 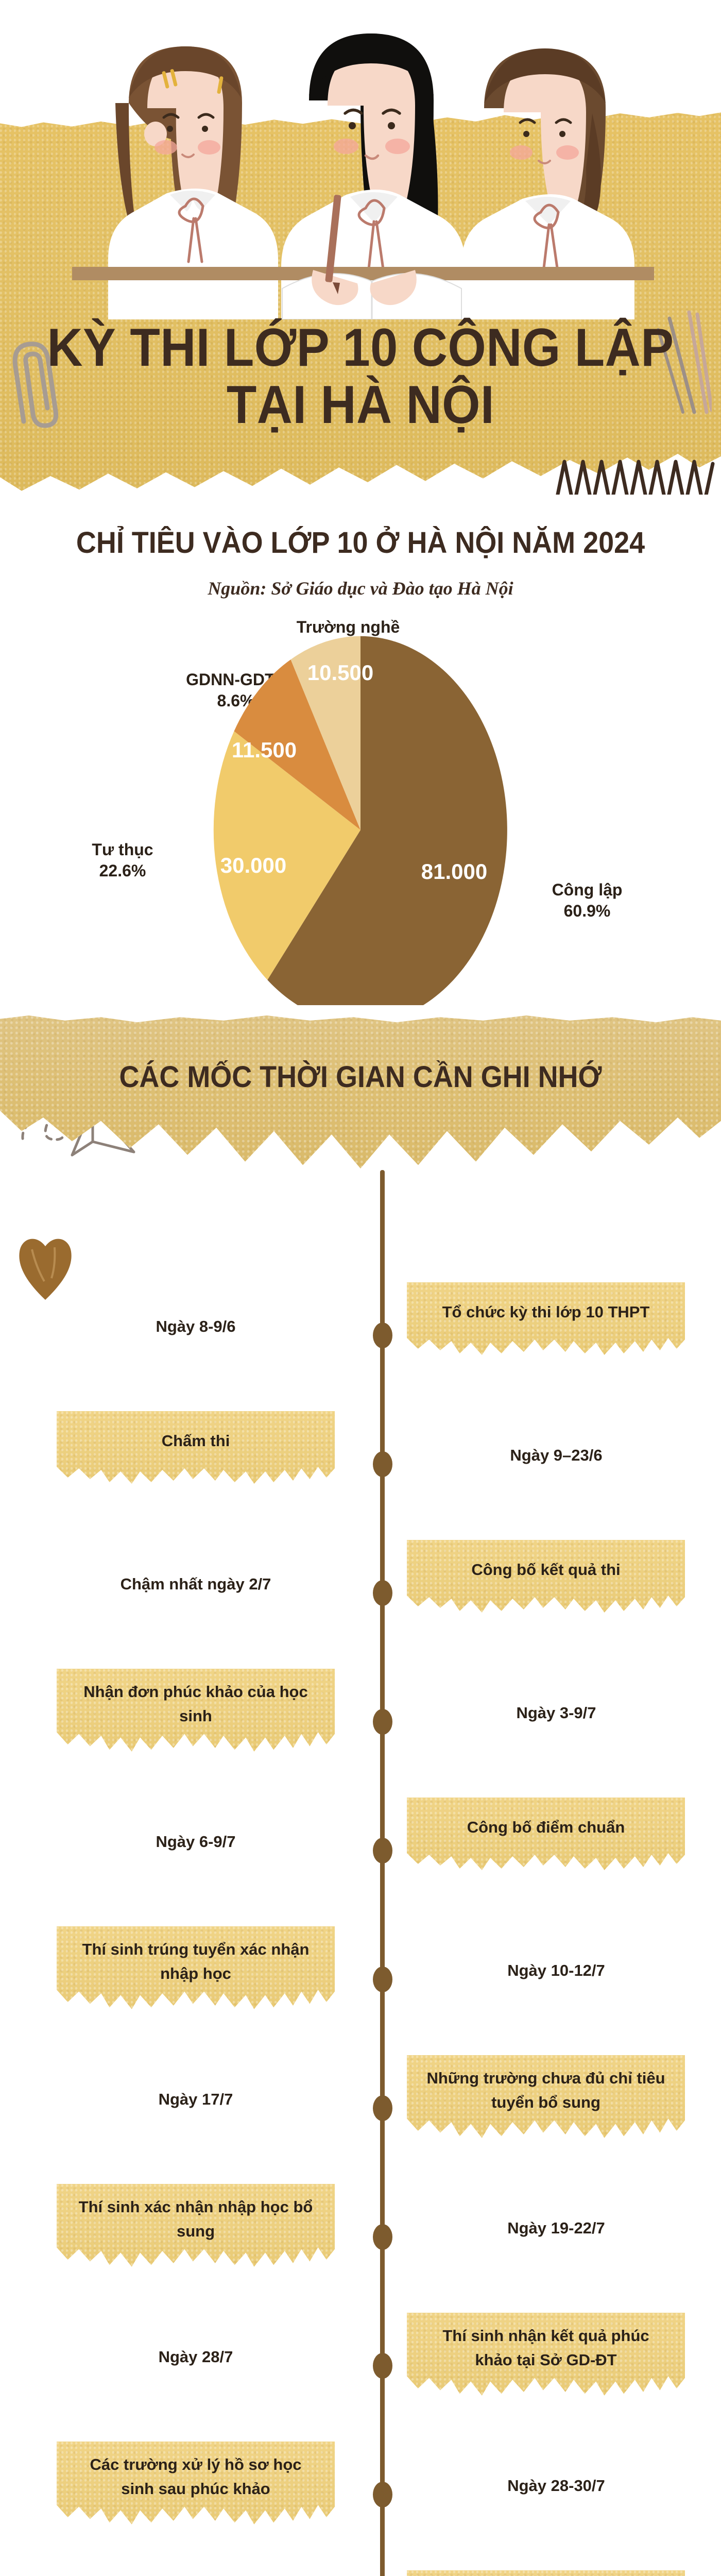 What do you see at coordinates (556, 2486) in the screenshot?
I see `timeline-date: Ngày 28-30/7` at bounding box center [556, 2486].